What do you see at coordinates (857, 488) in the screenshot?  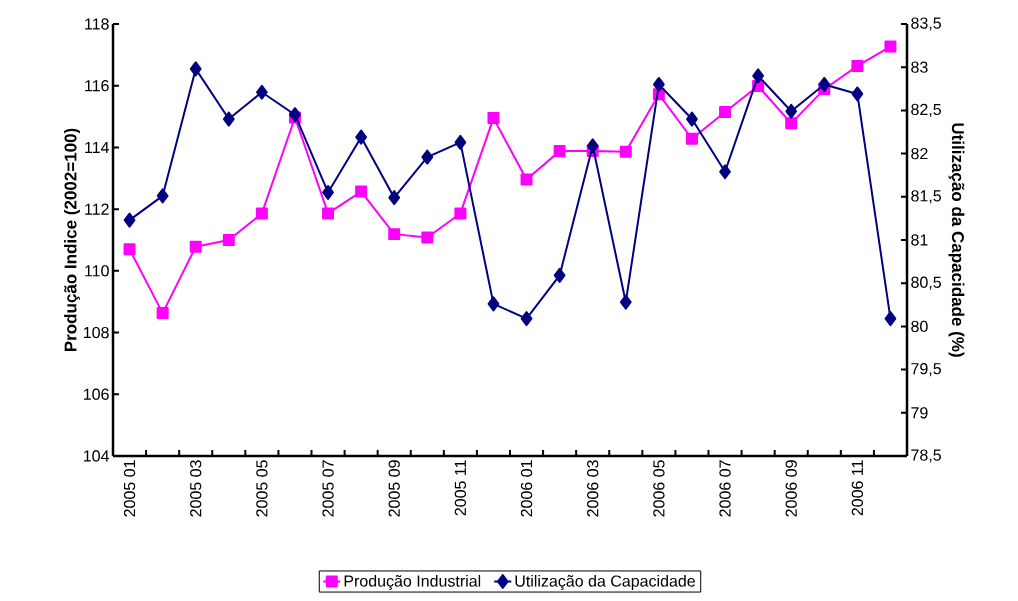 I see `x-tick-label: 2006 11` at bounding box center [857, 488].